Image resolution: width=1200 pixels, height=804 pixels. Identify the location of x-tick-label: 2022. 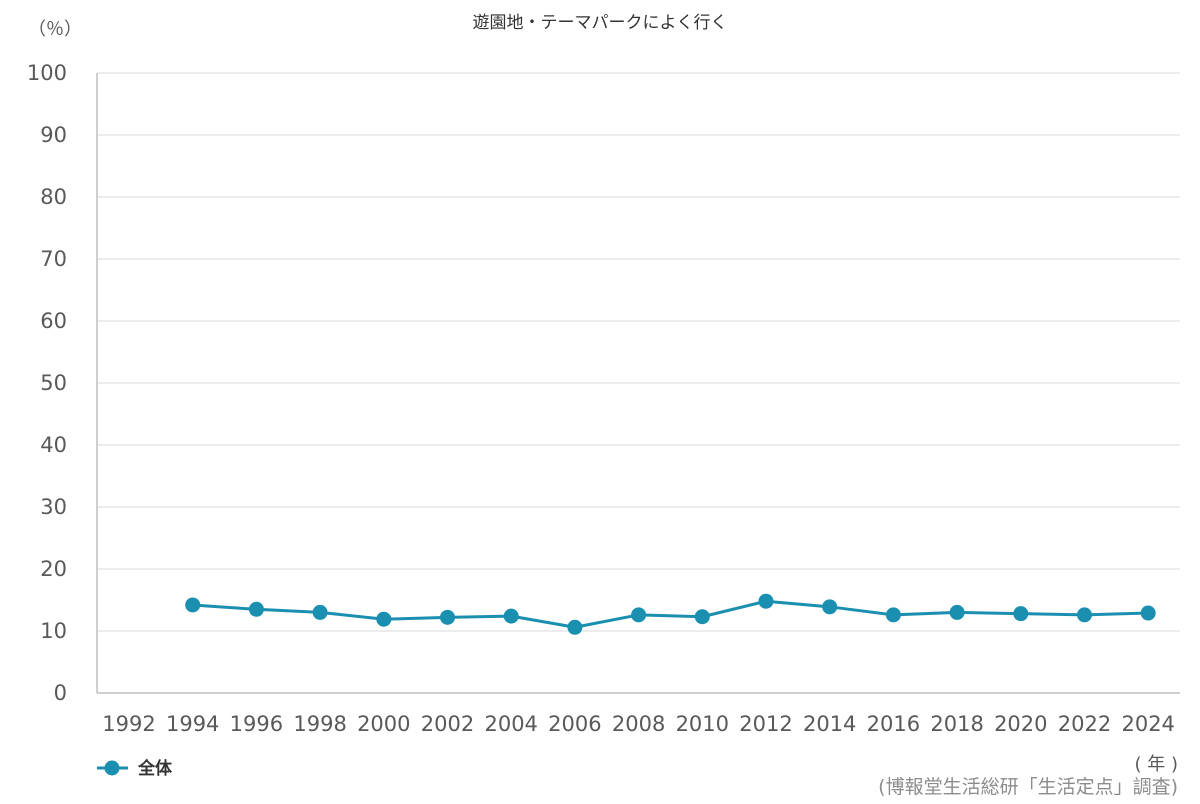
(1084, 724).